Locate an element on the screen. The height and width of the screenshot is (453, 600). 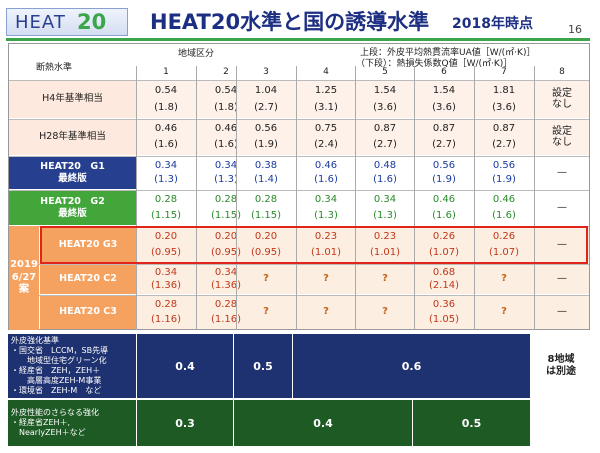
row-label-1: H4年基準相当 is located at coordinates (72, 99).